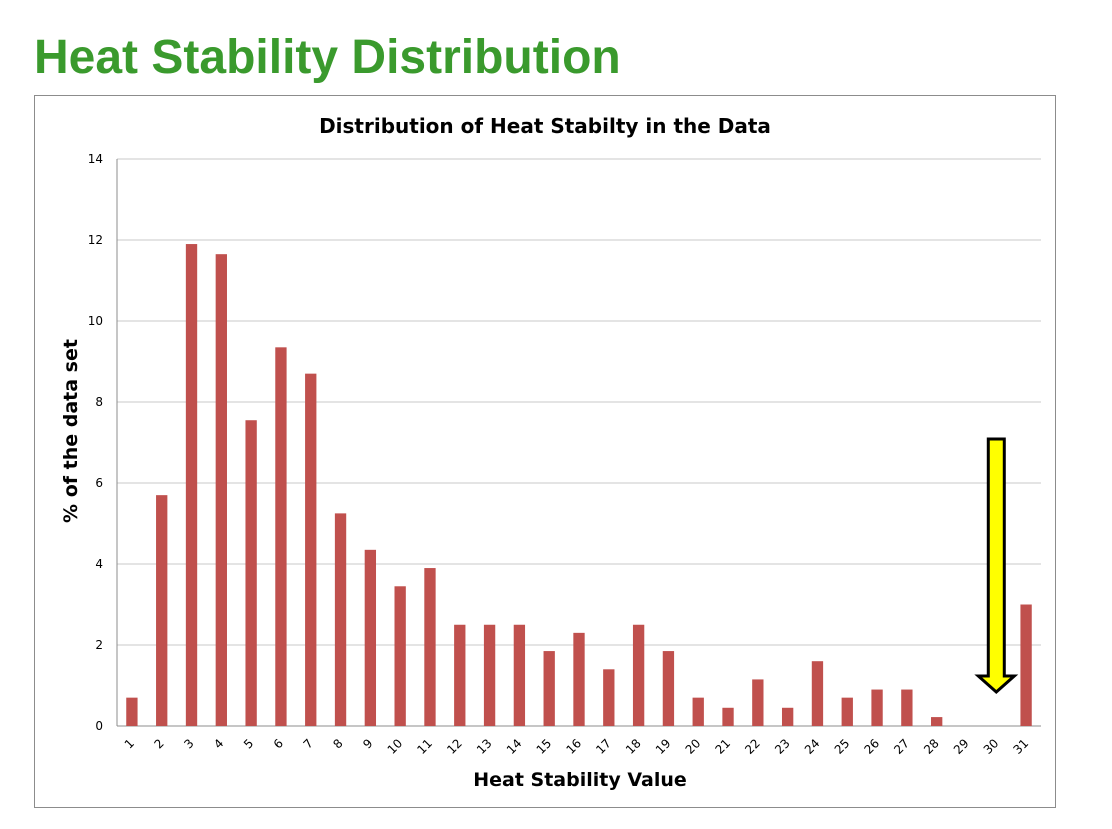 The height and width of the screenshot is (829, 1112). Describe the element at coordinates (95, 240) in the screenshot. I see `y-tick-label: 12` at that location.